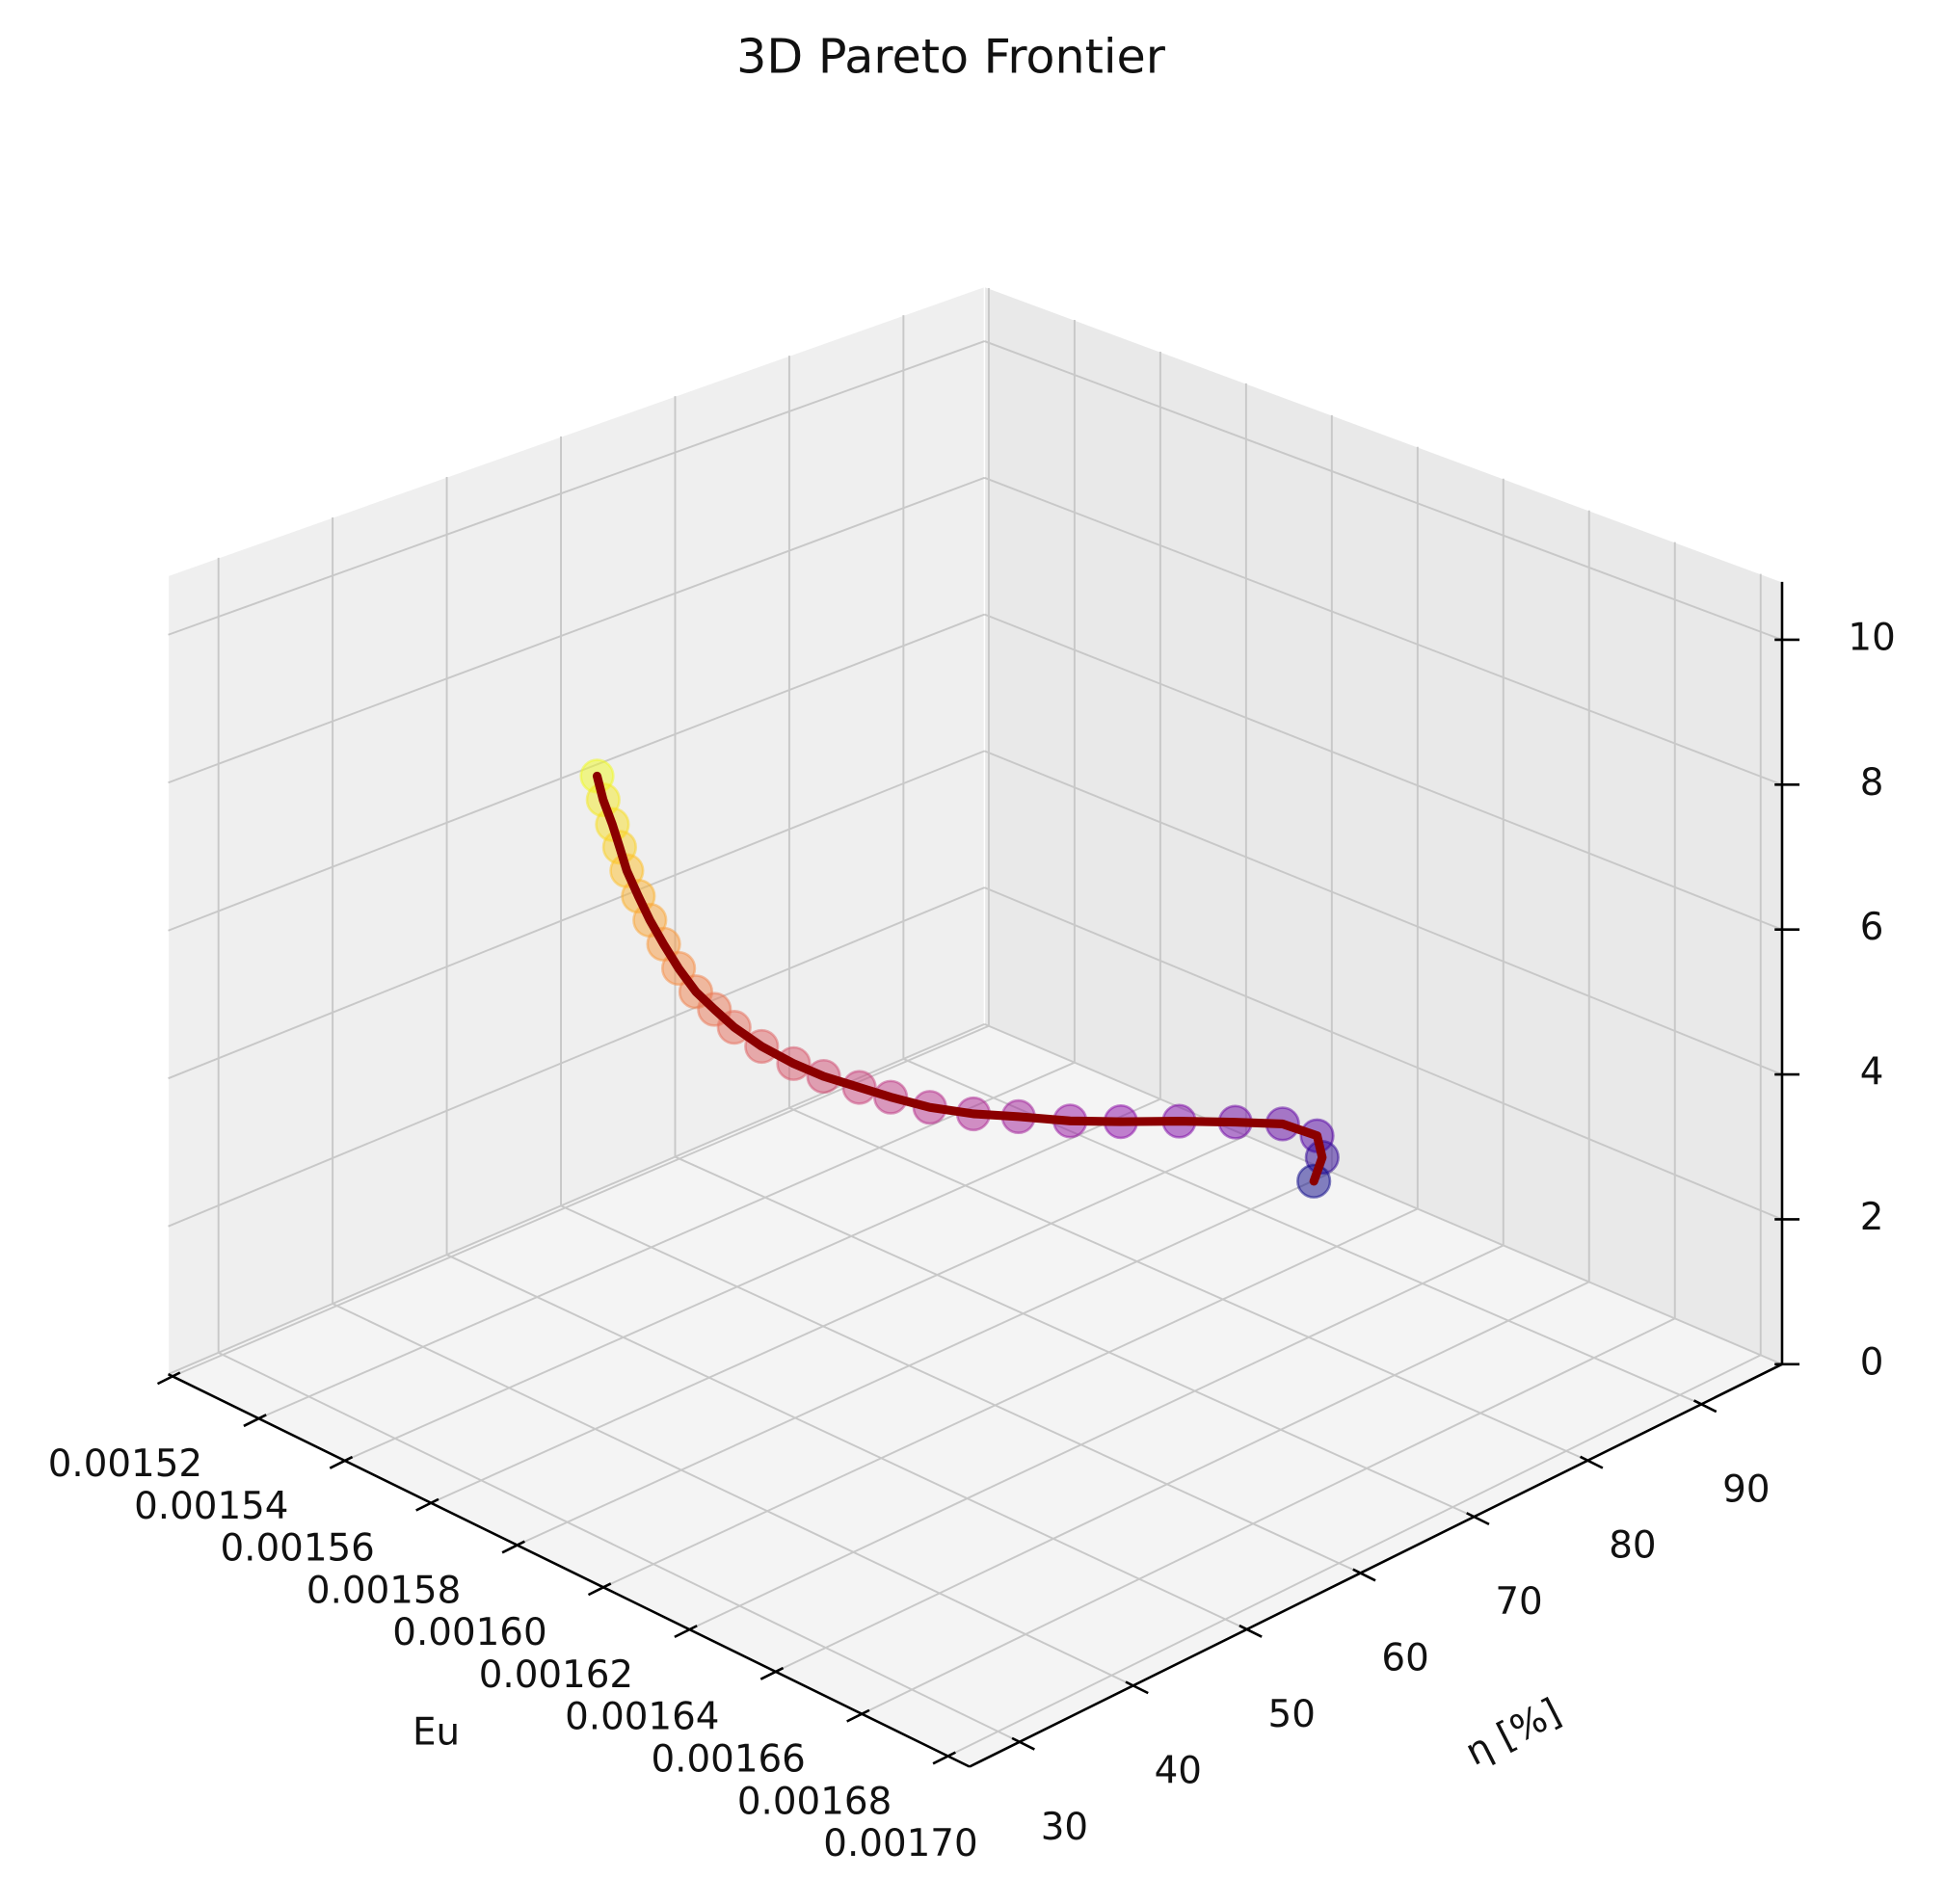  What do you see at coordinates (1872, 1362) in the screenshot?
I see `z-tick-label: 0` at bounding box center [1872, 1362].